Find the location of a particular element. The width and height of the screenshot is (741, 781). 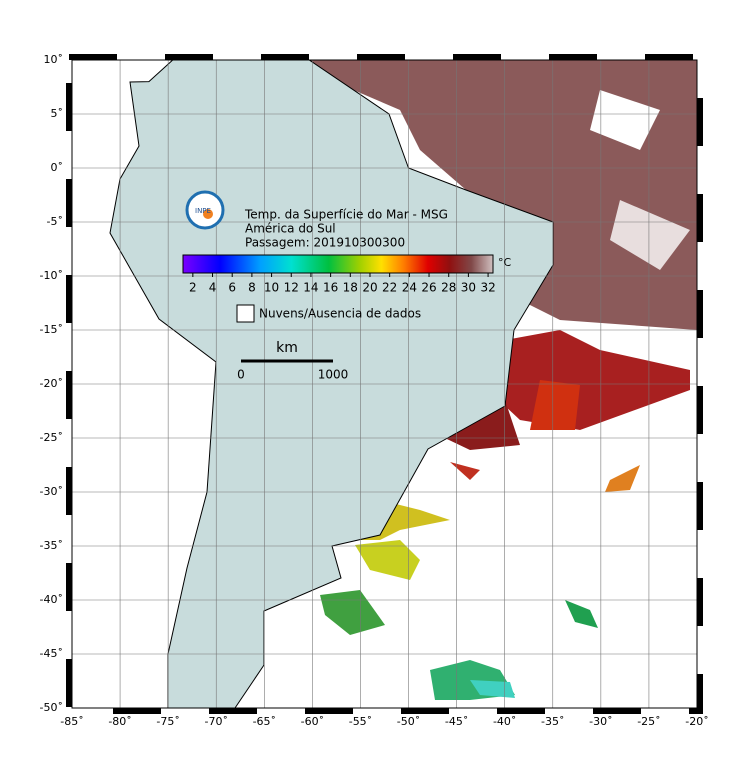

lat-tick-label: -10˚ is located at coordinates (51, 275).